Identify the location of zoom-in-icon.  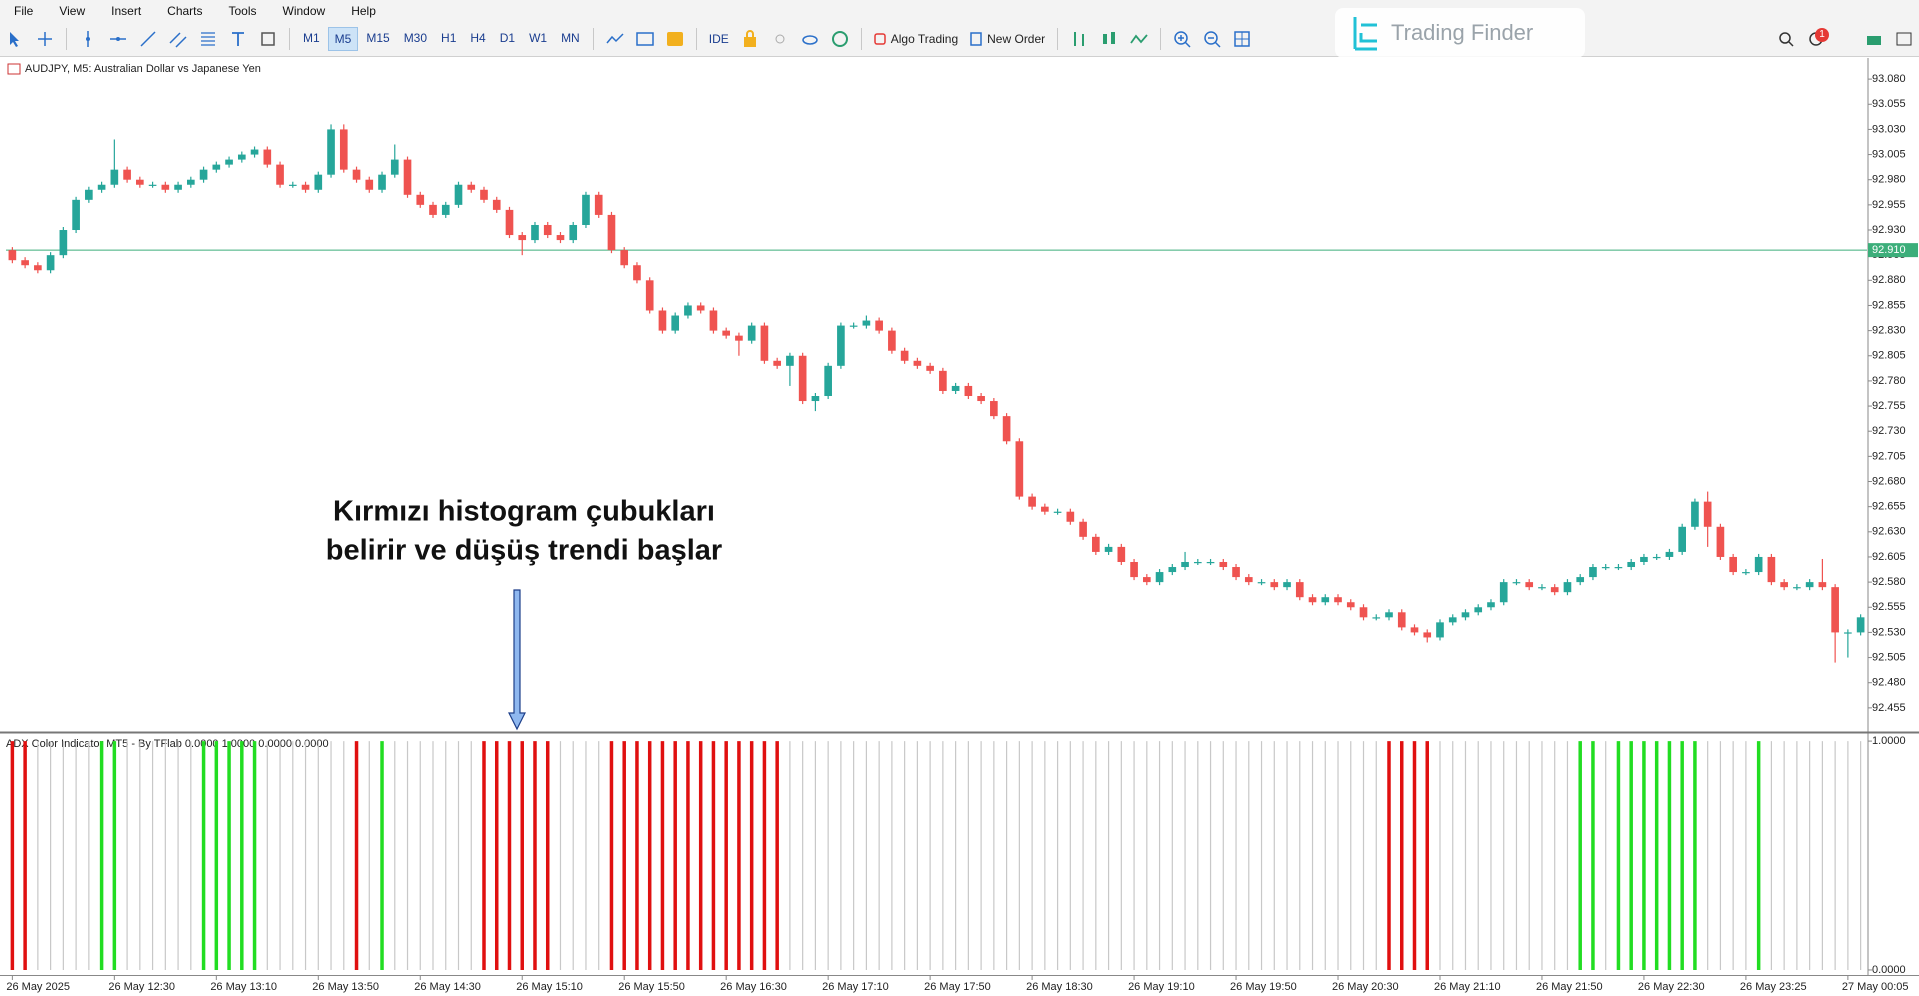
(1182, 39).